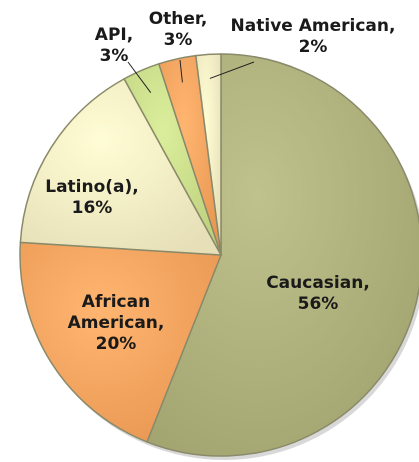  Describe the element at coordinates (92, 197) in the screenshot. I see `slice-label-latino-a: Latino(a), 16%` at that location.